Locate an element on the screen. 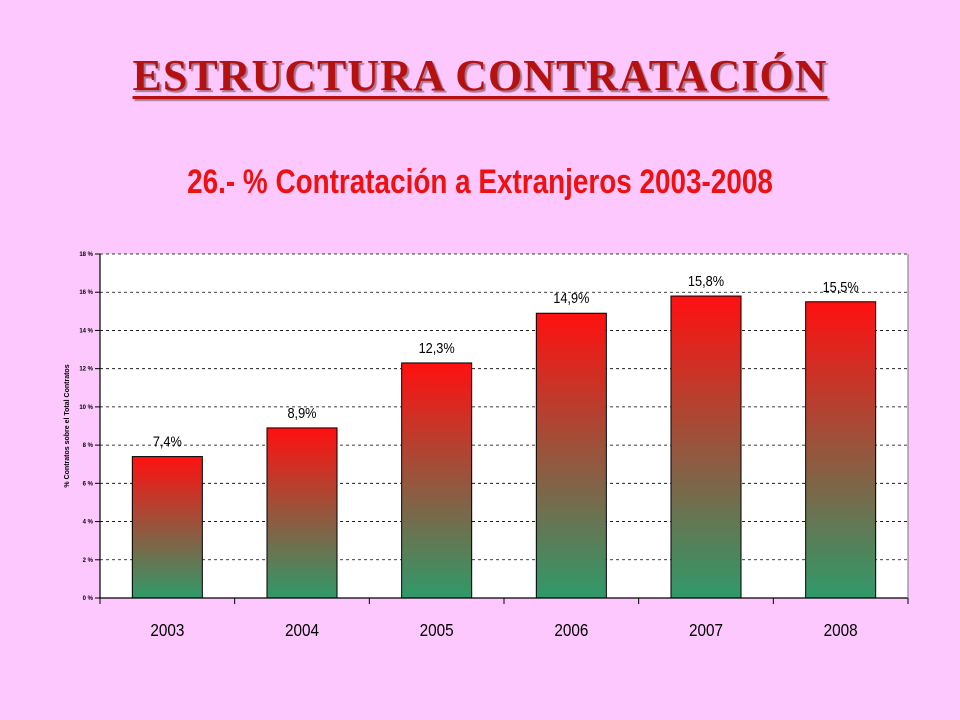 This screenshot has width=960, height=720. y-tick-label: 4 % is located at coordinates (88, 523).